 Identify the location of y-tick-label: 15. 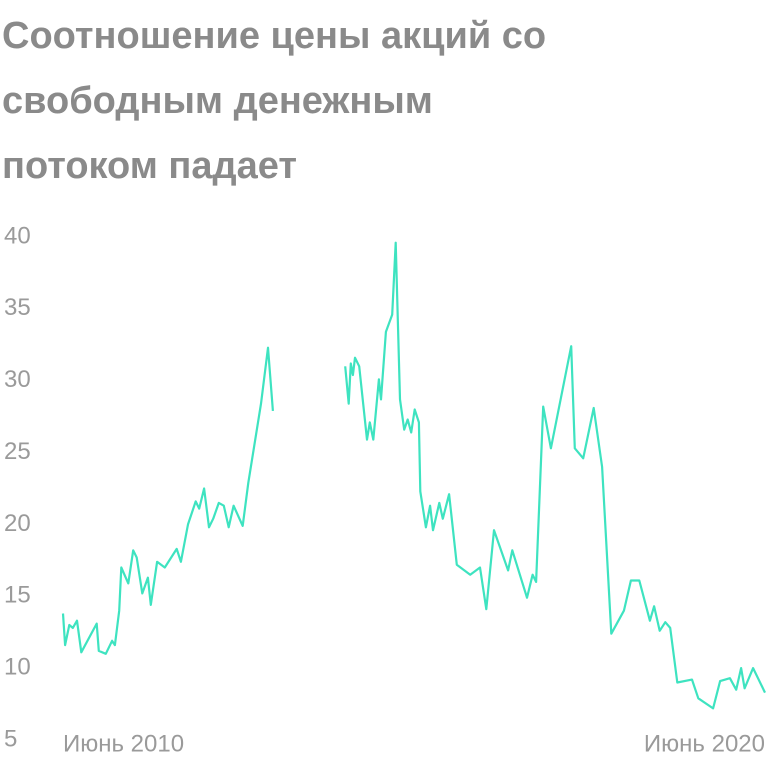
(17, 595).